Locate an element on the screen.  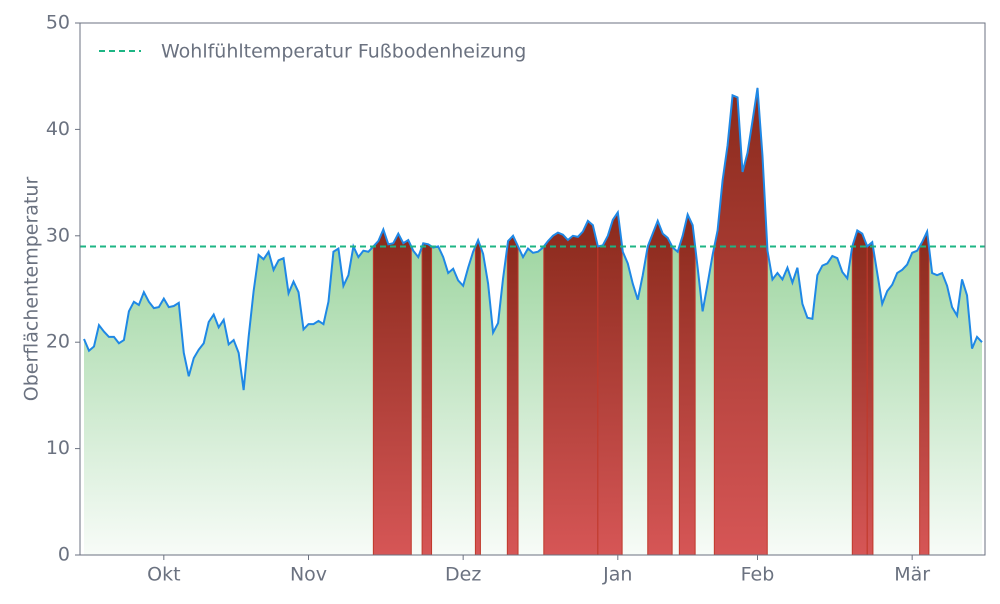
x-tick-label: Mär is located at coordinates (912, 575).